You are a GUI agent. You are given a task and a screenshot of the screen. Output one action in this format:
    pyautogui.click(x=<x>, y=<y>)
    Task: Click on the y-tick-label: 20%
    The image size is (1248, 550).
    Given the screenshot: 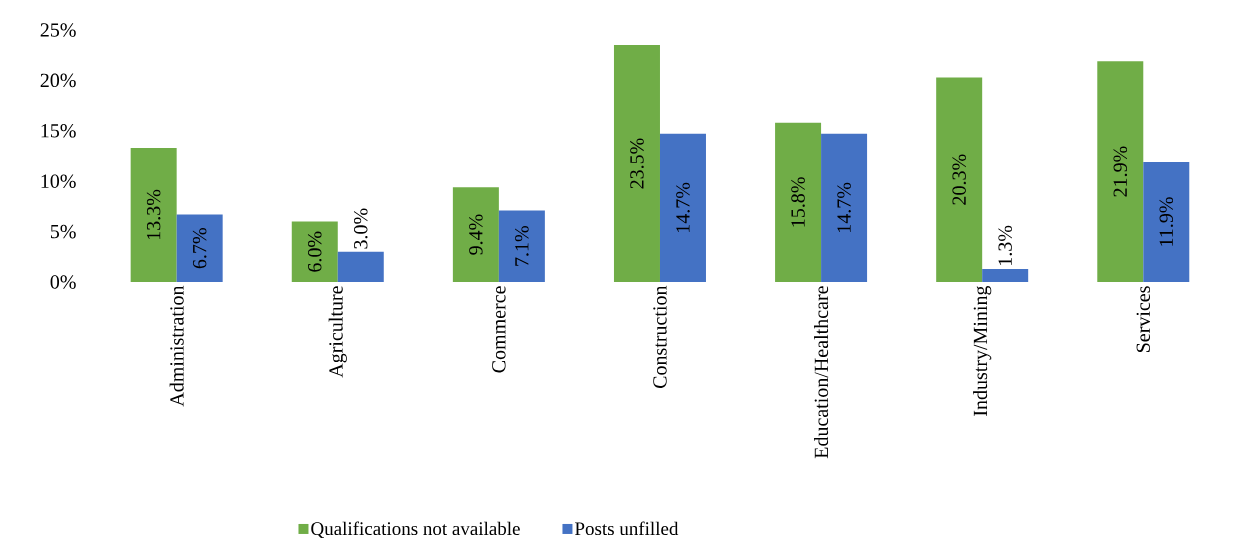 What is the action you would take?
    pyautogui.click(x=58, y=80)
    